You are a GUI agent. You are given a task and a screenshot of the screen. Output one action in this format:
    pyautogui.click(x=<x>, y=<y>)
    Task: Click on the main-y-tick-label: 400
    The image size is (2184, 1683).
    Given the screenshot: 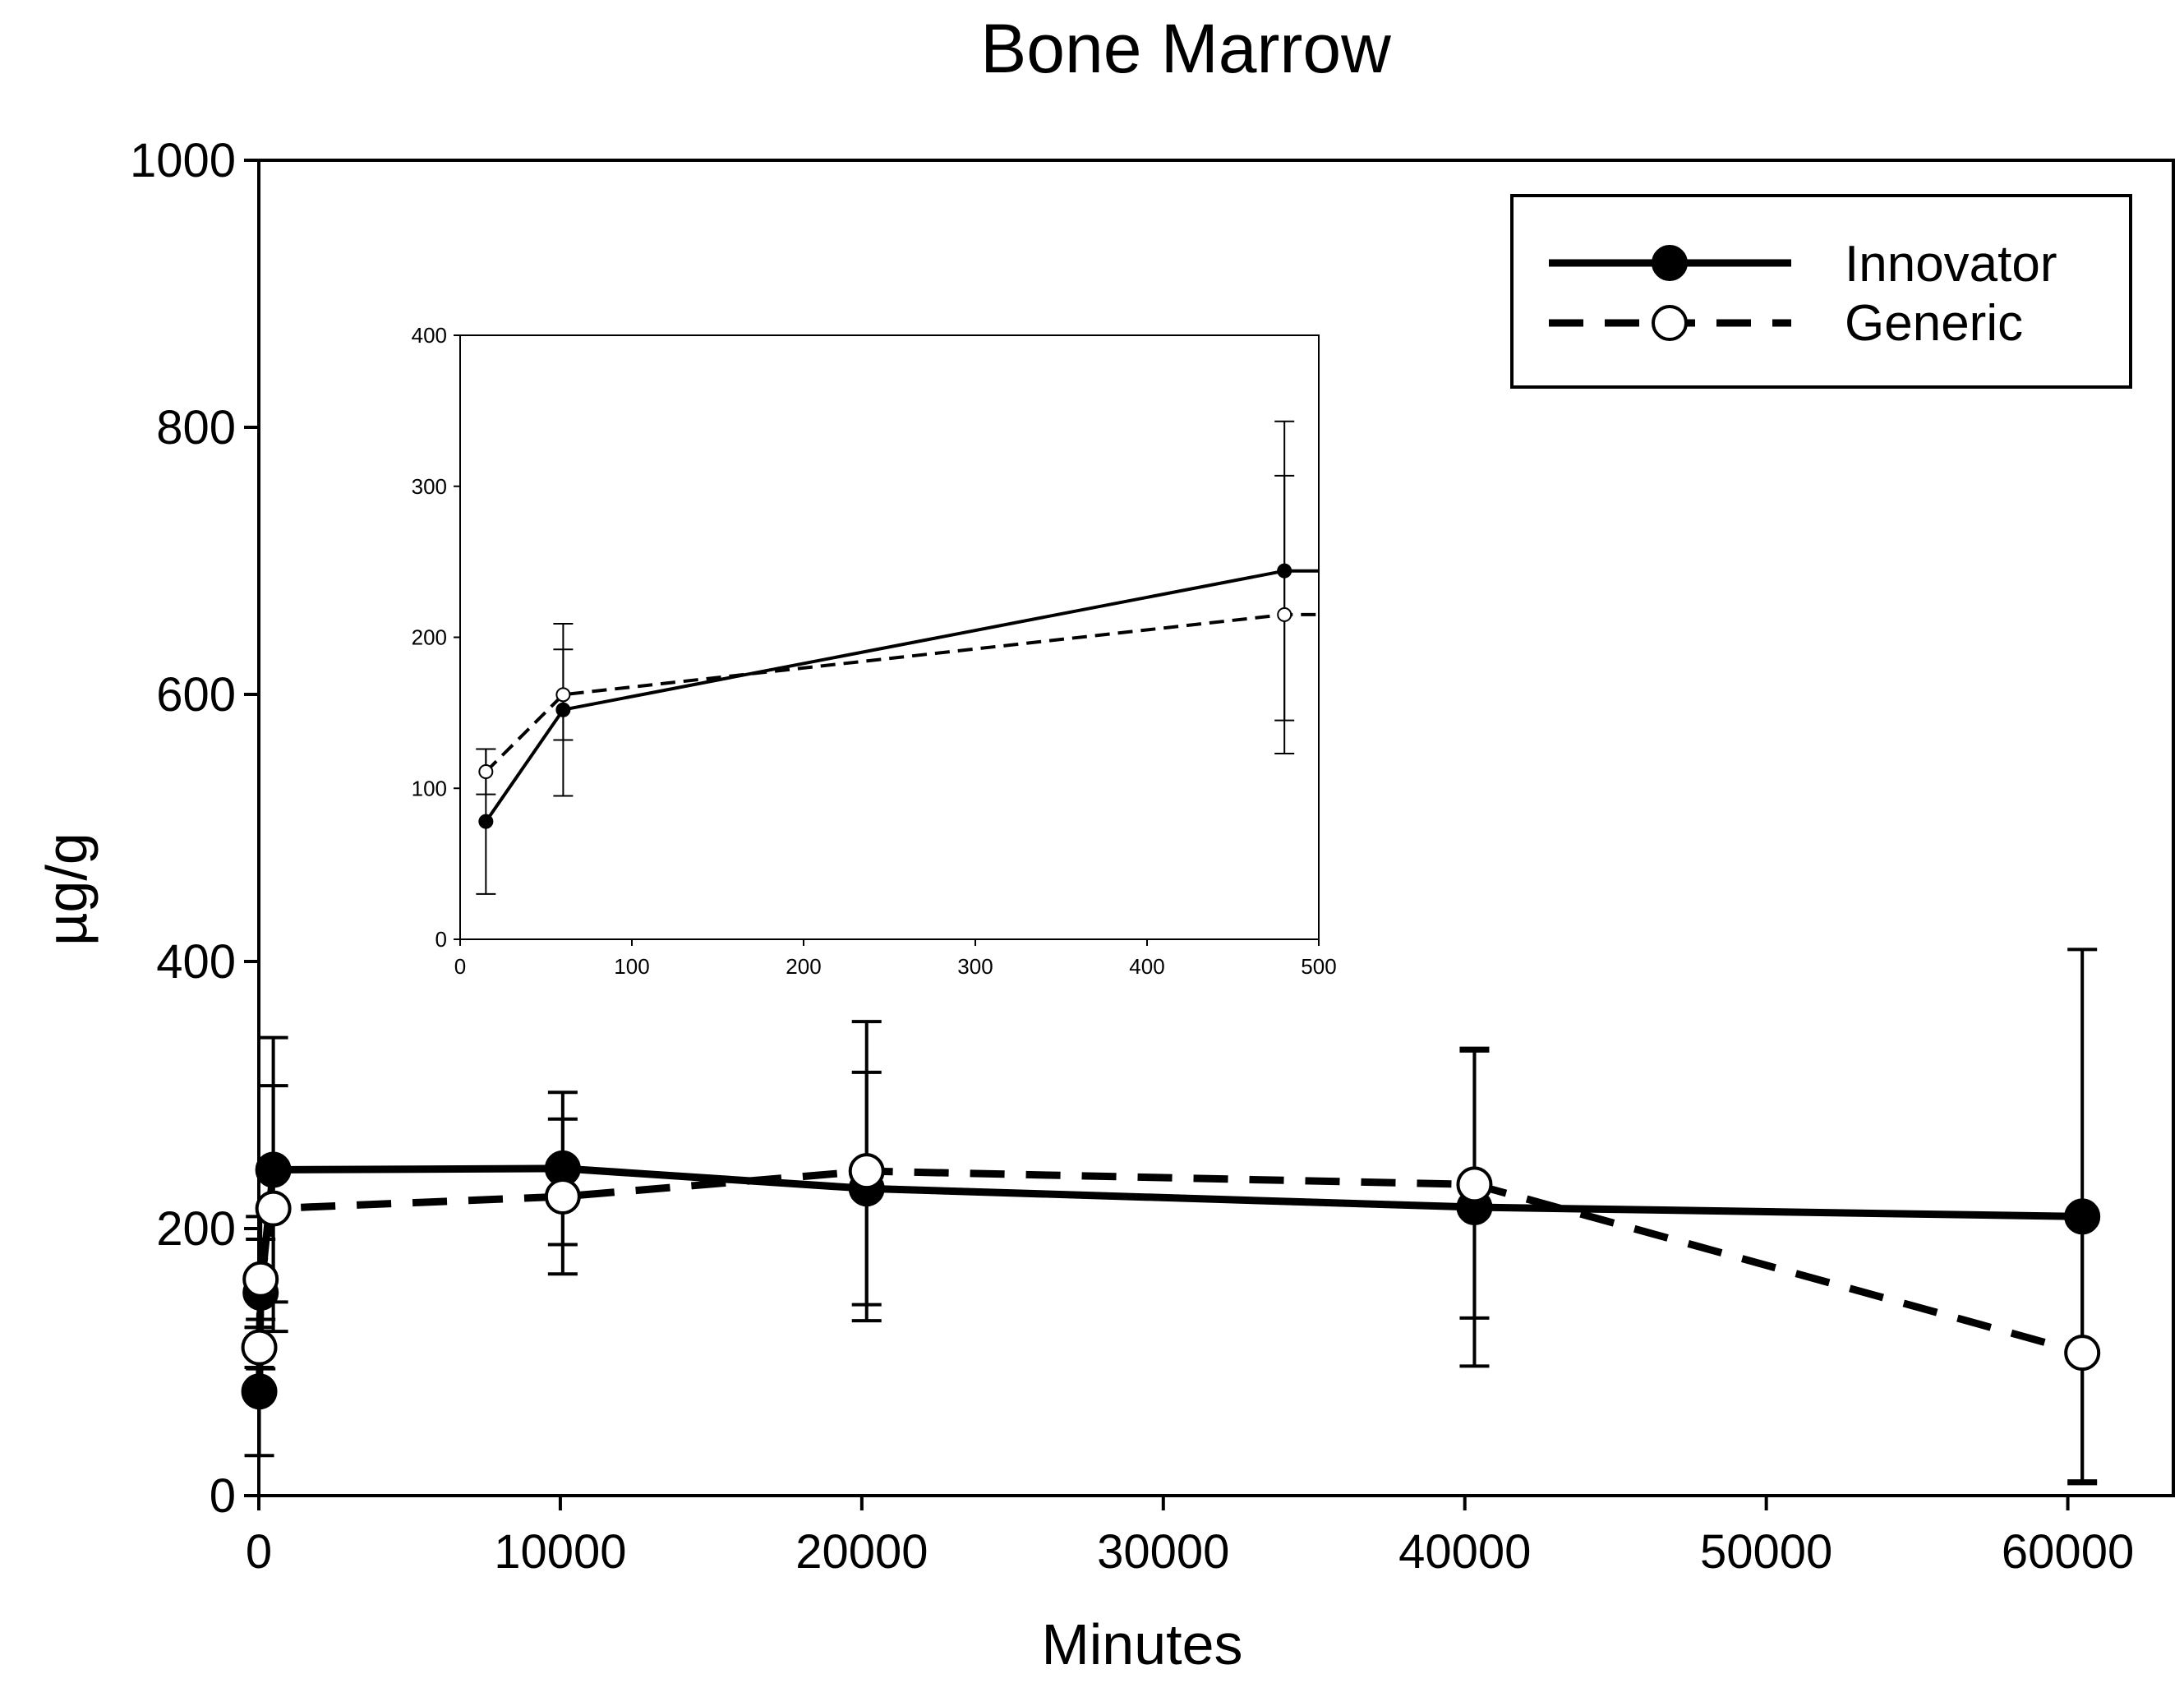 What is the action you would take?
    pyautogui.click(x=196, y=962)
    